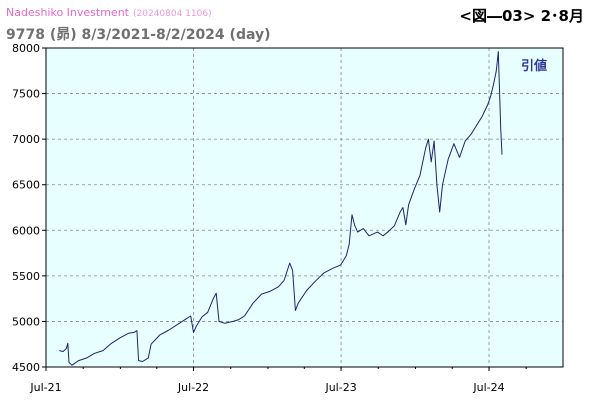 This screenshot has height=406, width=590. What do you see at coordinates (488, 387) in the screenshot?
I see `x-tick-label: Jul-24` at bounding box center [488, 387].